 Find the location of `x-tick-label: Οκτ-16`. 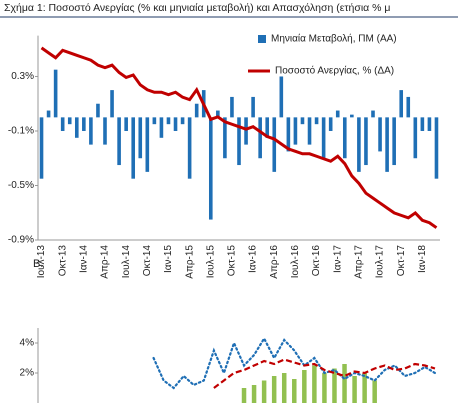

x-tick-label: Οκτ-16 is located at coordinates (316, 261).